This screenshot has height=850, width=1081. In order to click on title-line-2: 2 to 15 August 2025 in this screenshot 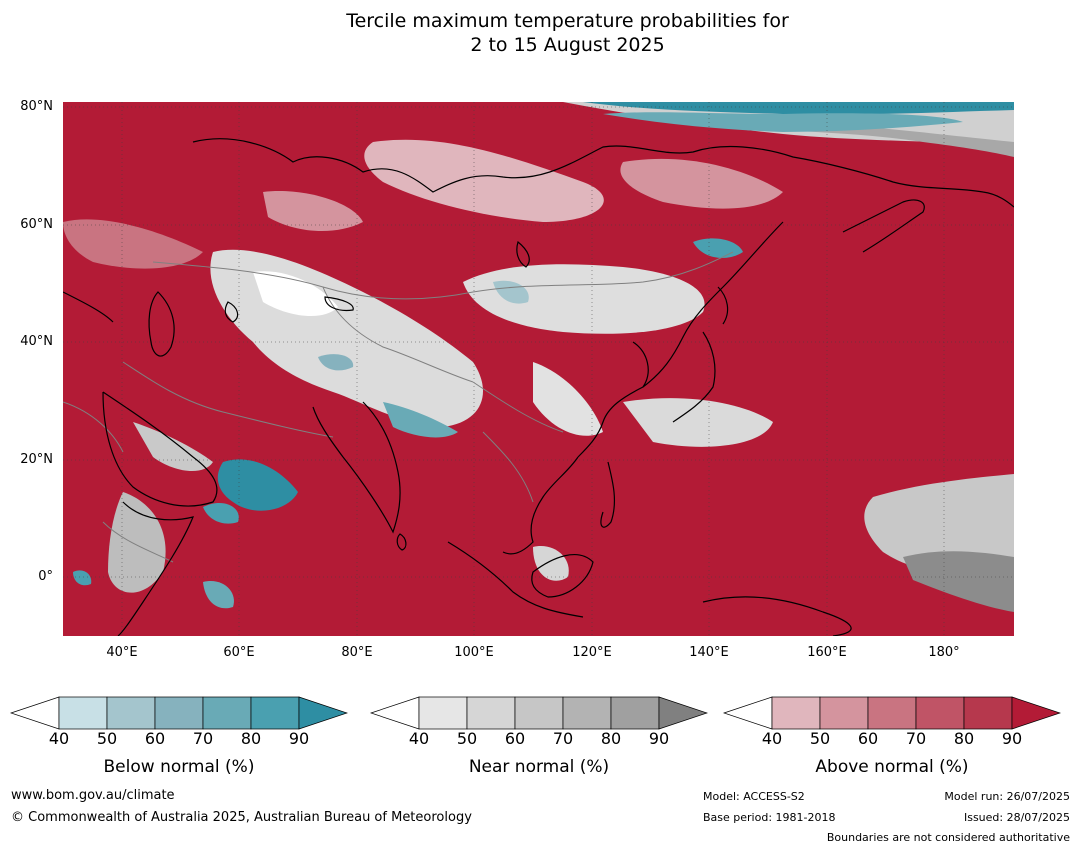, I will do `click(567, 45)`.